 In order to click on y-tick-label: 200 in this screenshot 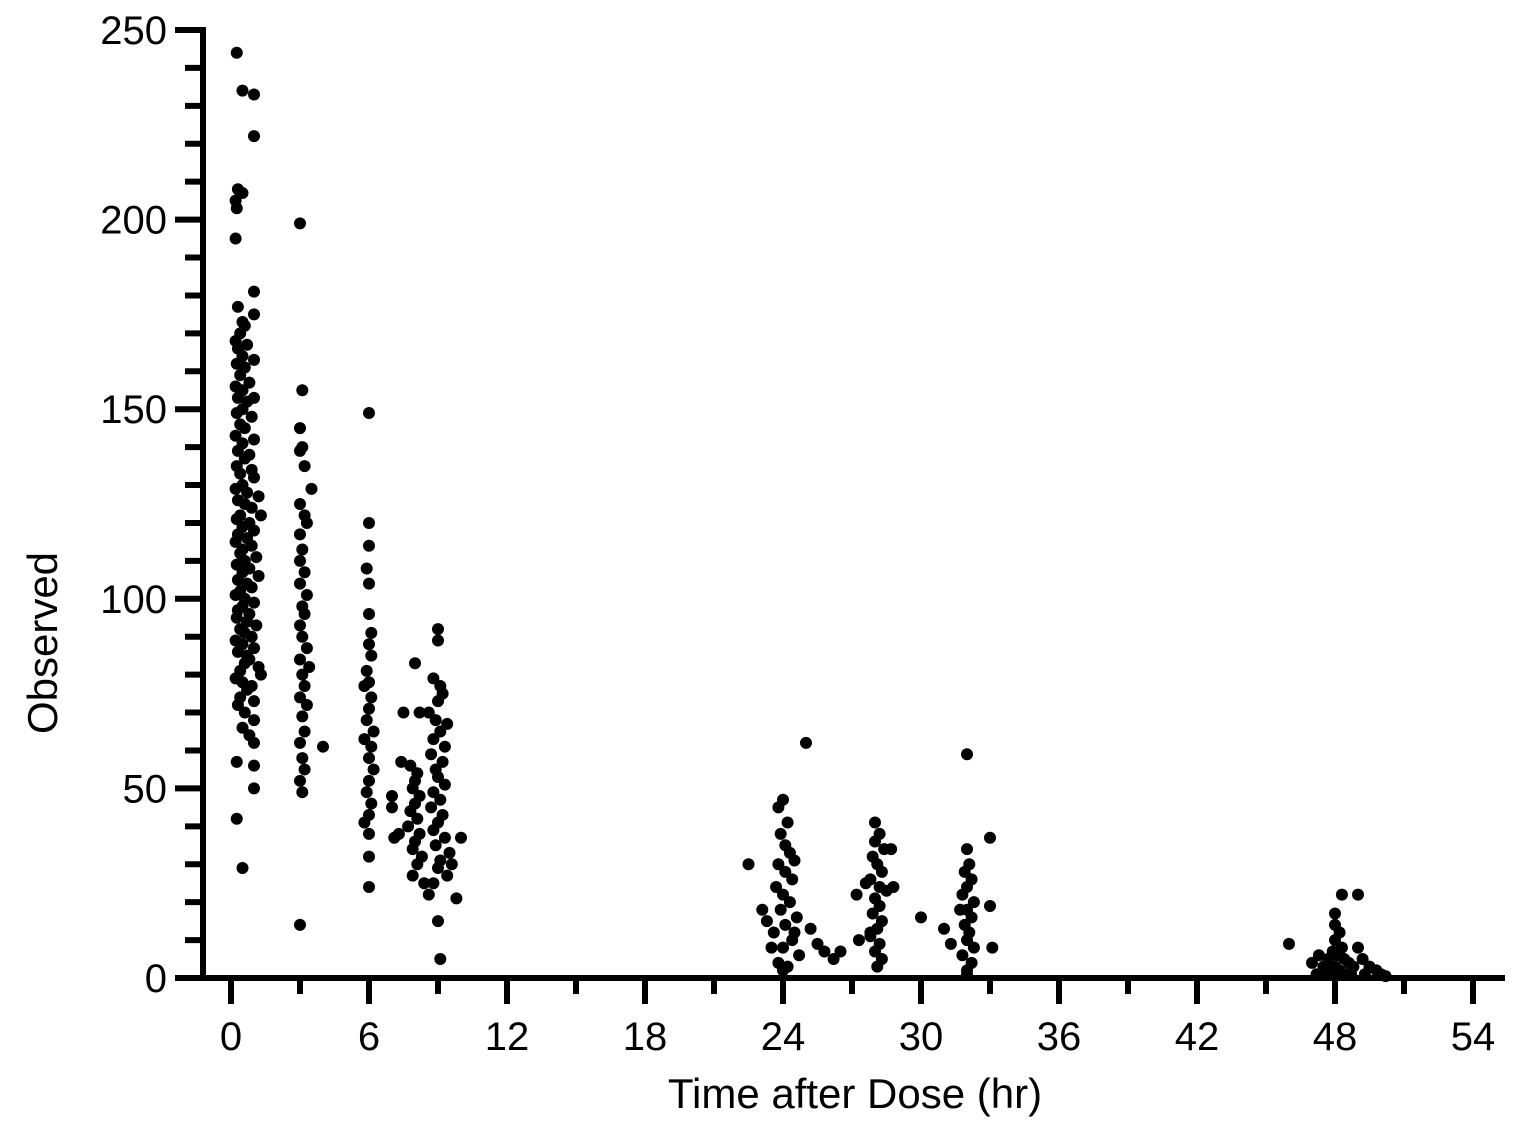, I will do `click(133, 221)`.